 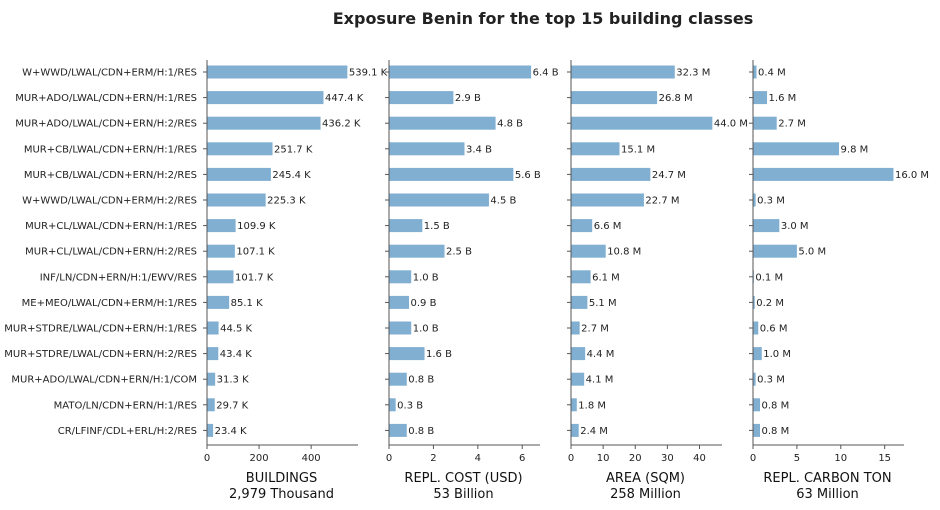 I want to click on data-label: 24.7 M, so click(x=669, y=175).